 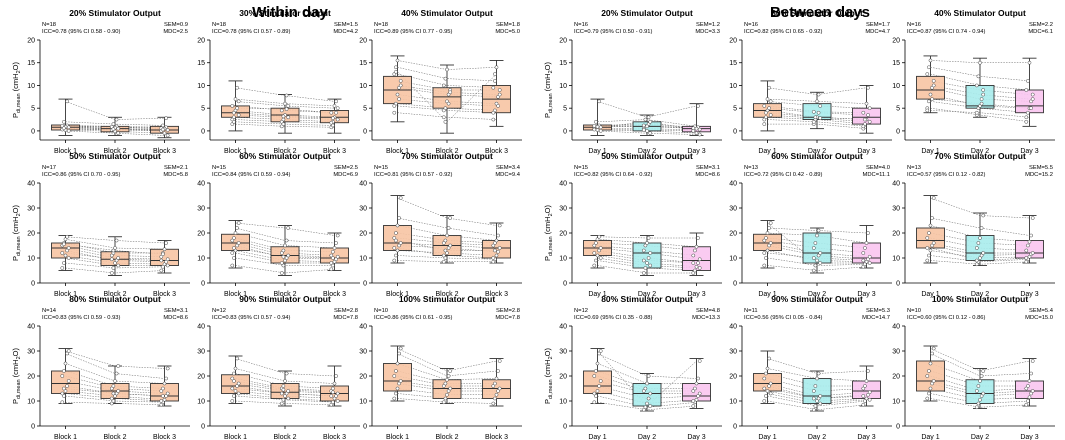 What do you see at coordinates (49, 25) in the screenshot?
I see `stat-n: N=18` at bounding box center [49, 25].